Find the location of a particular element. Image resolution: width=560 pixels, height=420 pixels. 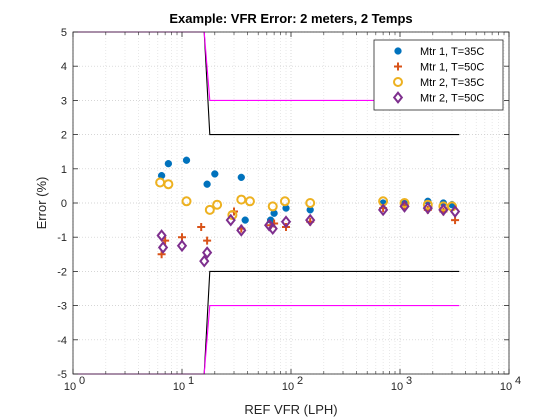

y-tick-label: 0 is located at coordinates (64, 204).